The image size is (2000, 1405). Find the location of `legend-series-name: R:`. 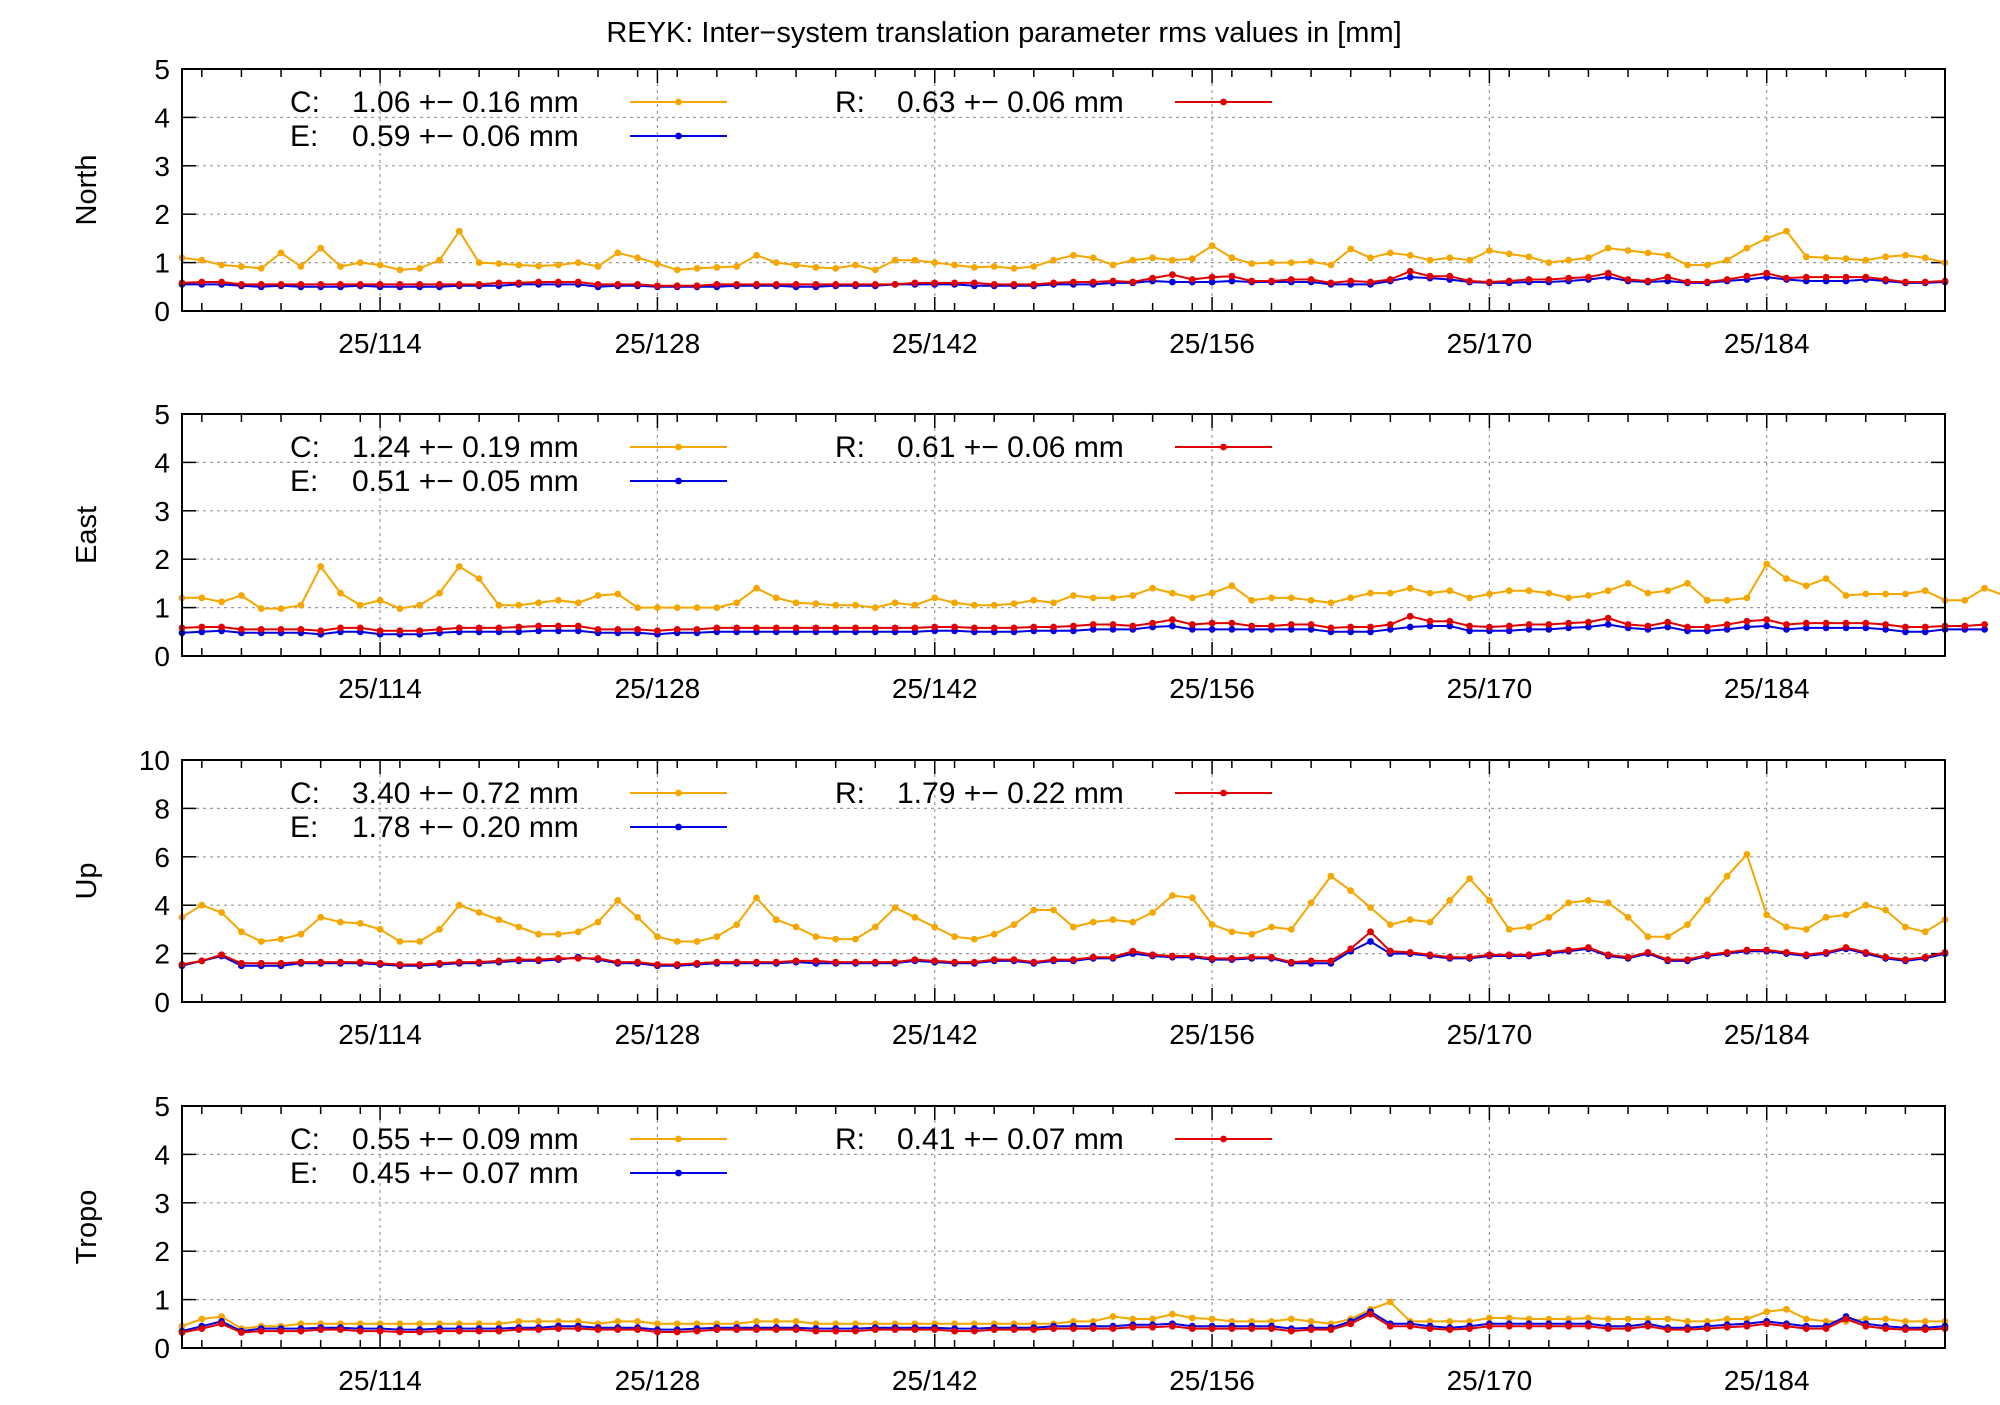

legend-series-name: R: is located at coordinates (850, 1139).